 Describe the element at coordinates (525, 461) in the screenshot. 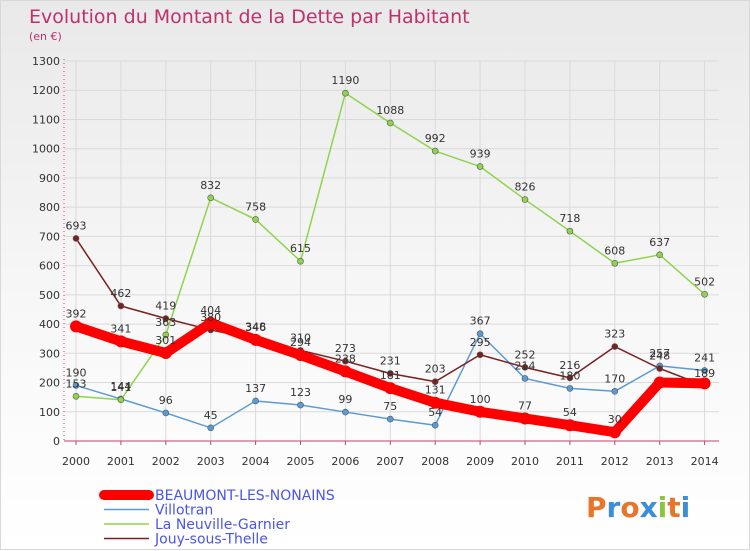

I see `x-tick-label: 2010` at that location.